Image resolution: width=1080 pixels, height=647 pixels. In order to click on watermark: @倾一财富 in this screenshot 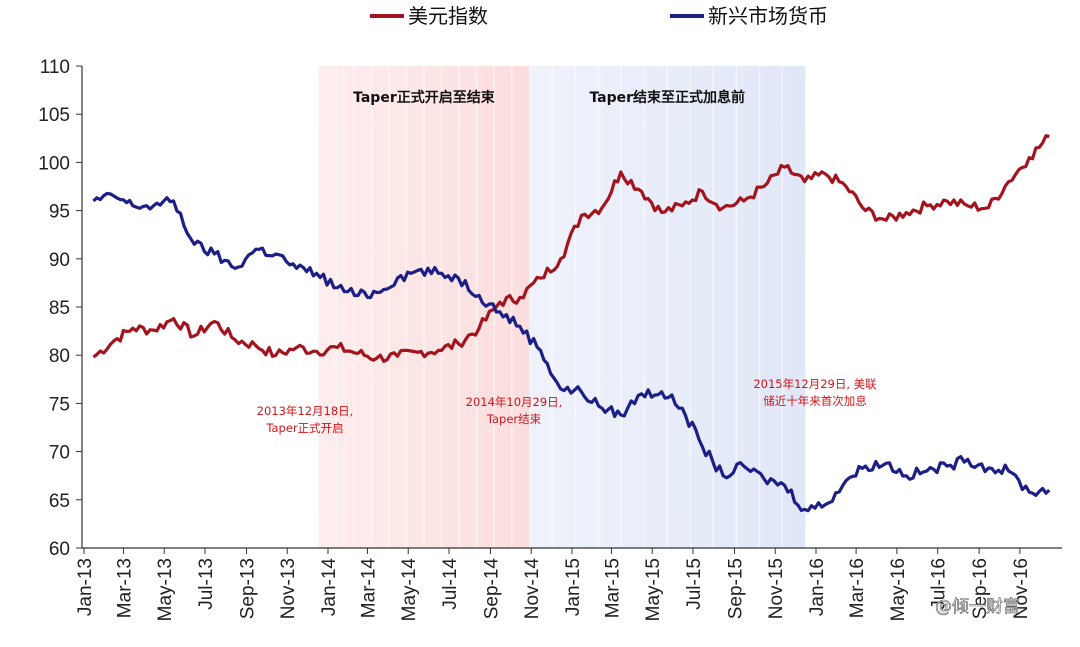, I will do `click(978, 607)`.